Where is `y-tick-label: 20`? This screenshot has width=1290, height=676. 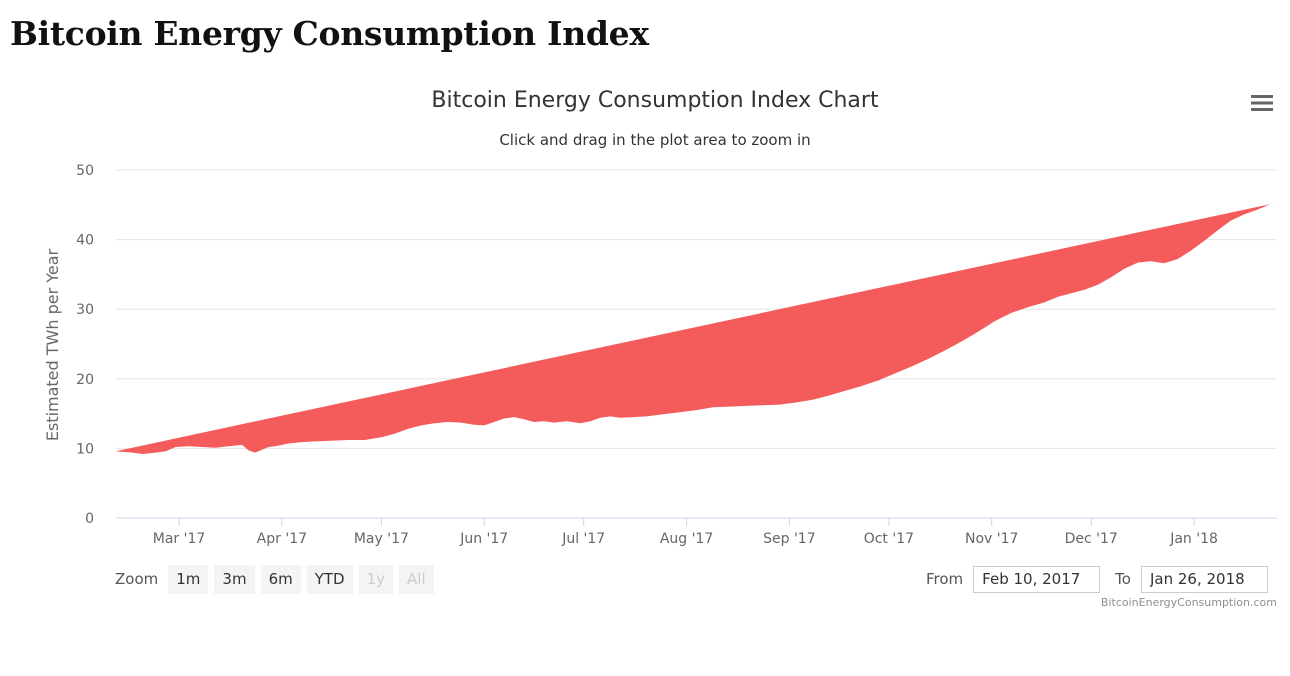
y-tick-label: 20 is located at coordinates (85, 380).